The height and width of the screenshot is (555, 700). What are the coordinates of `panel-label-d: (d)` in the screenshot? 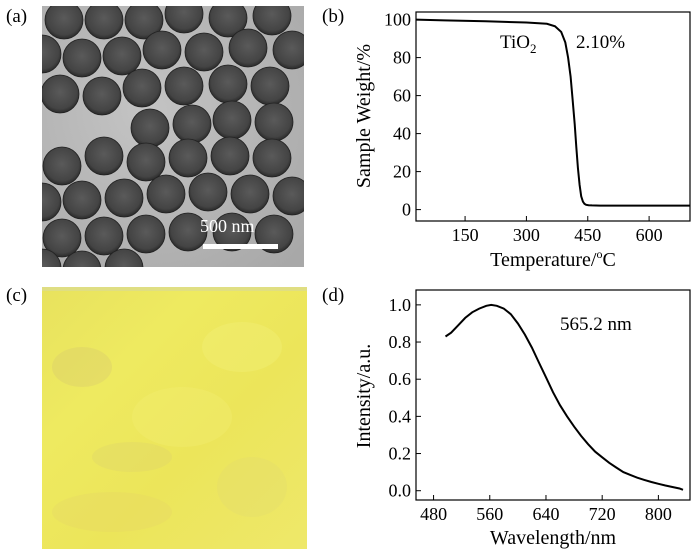 It's located at (333, 295).